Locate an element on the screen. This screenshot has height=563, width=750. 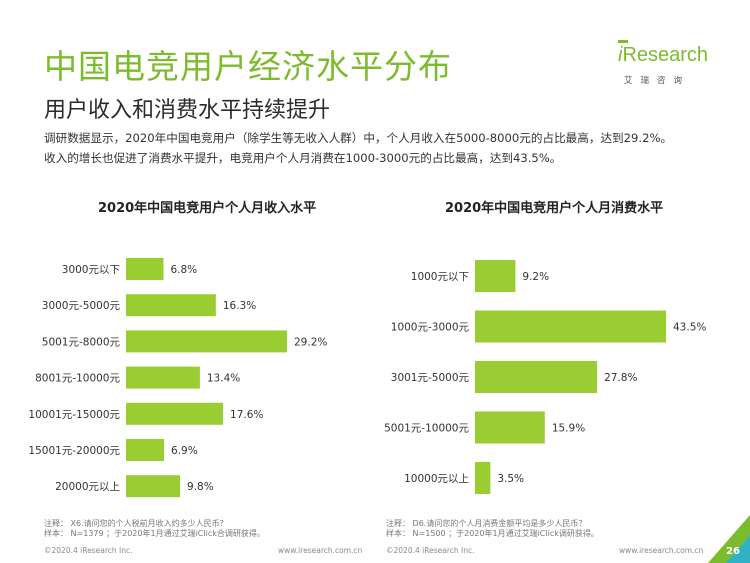
logo-wordmark: iResearch is located at coordinates (663, 55).